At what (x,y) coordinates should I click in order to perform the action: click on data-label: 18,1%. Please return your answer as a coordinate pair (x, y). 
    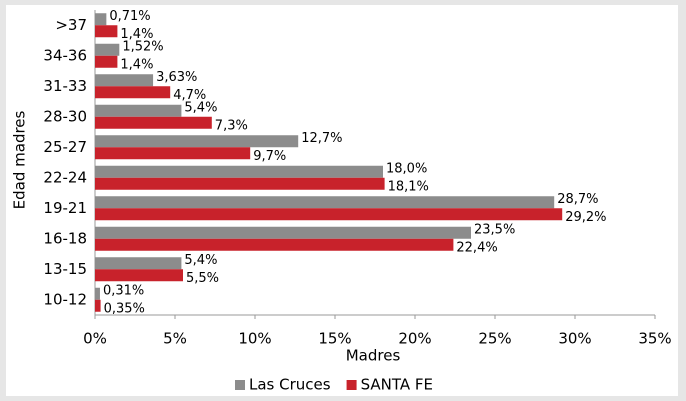
    Looking at the image, I should click on (408, 186).